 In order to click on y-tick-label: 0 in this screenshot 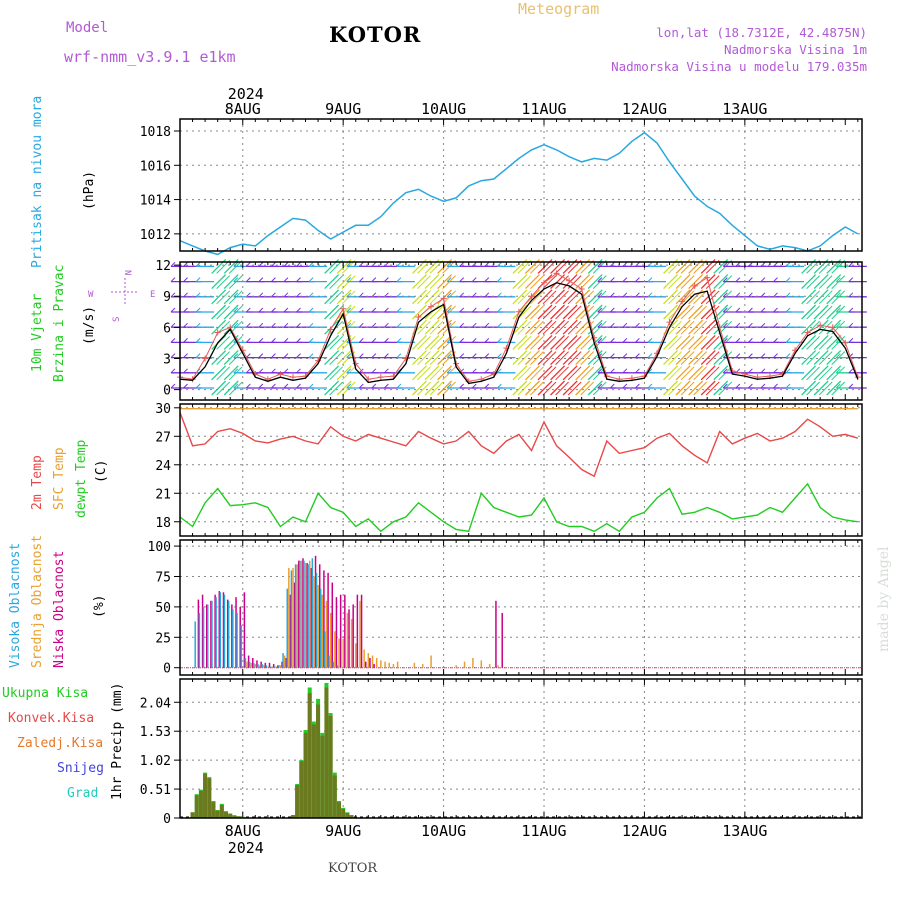, I will do `click(167, 669)`.